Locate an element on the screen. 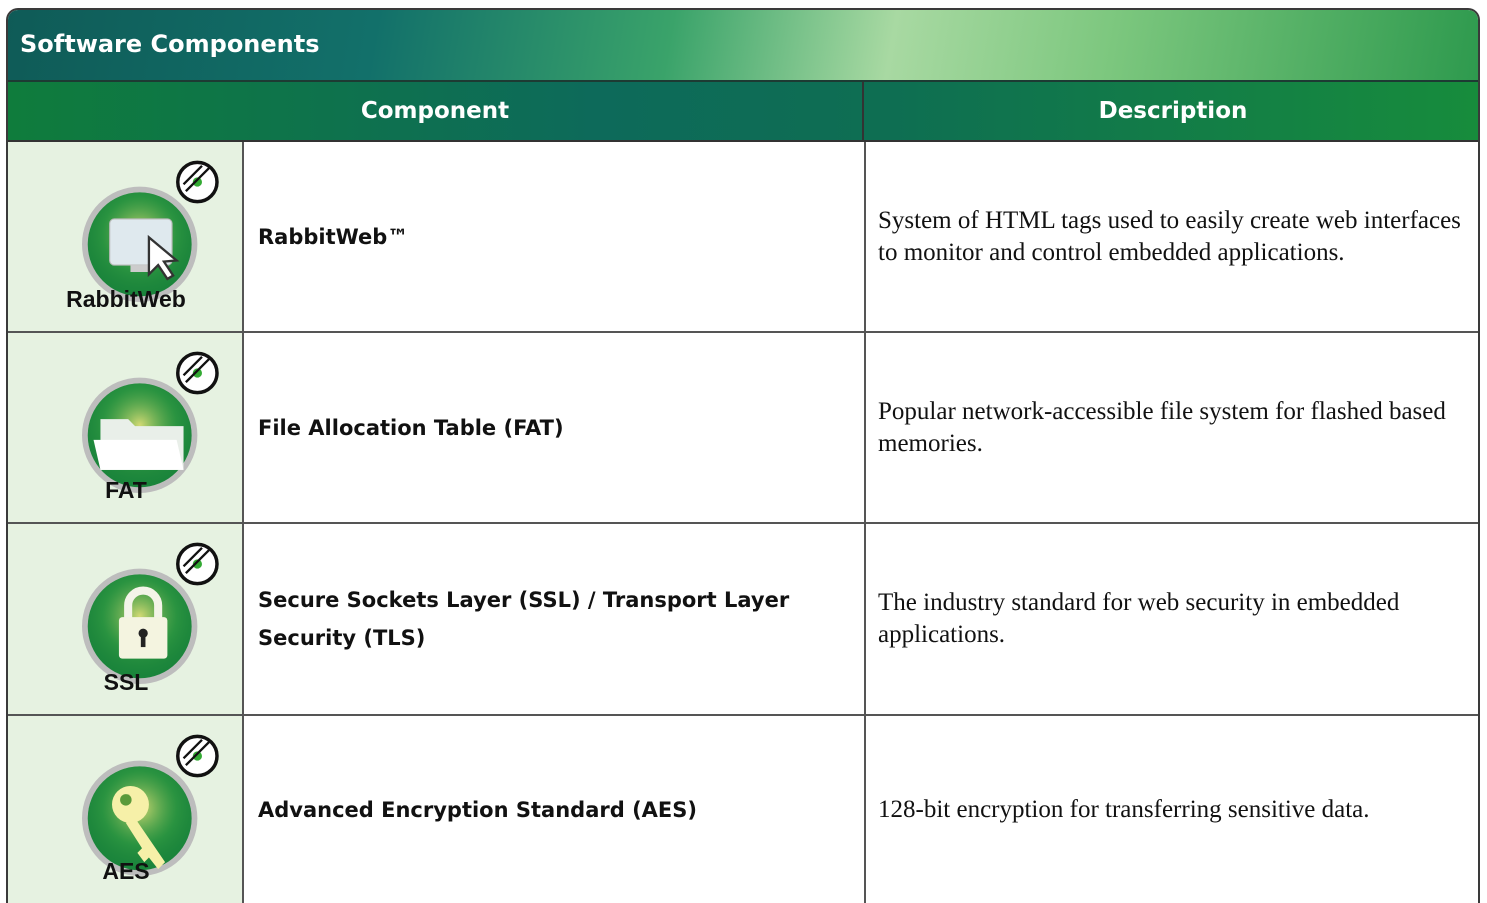 The image size is (1487, 903). column-header: Description is located at coordinates (1173, 111).